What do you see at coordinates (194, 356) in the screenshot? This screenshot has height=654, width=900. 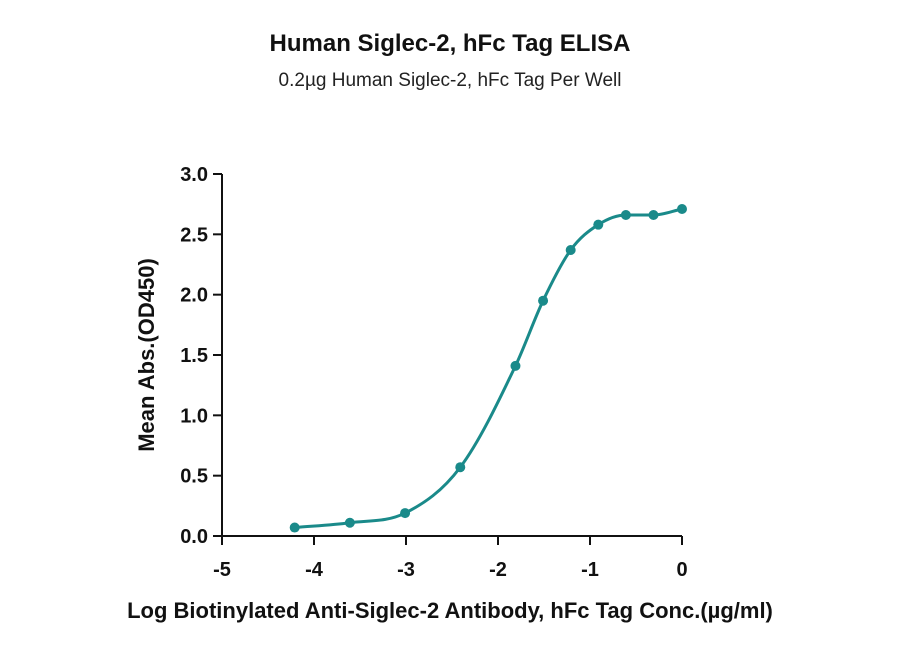 I see `y-tick-label: 1.5` at bounding box center [194, 356].